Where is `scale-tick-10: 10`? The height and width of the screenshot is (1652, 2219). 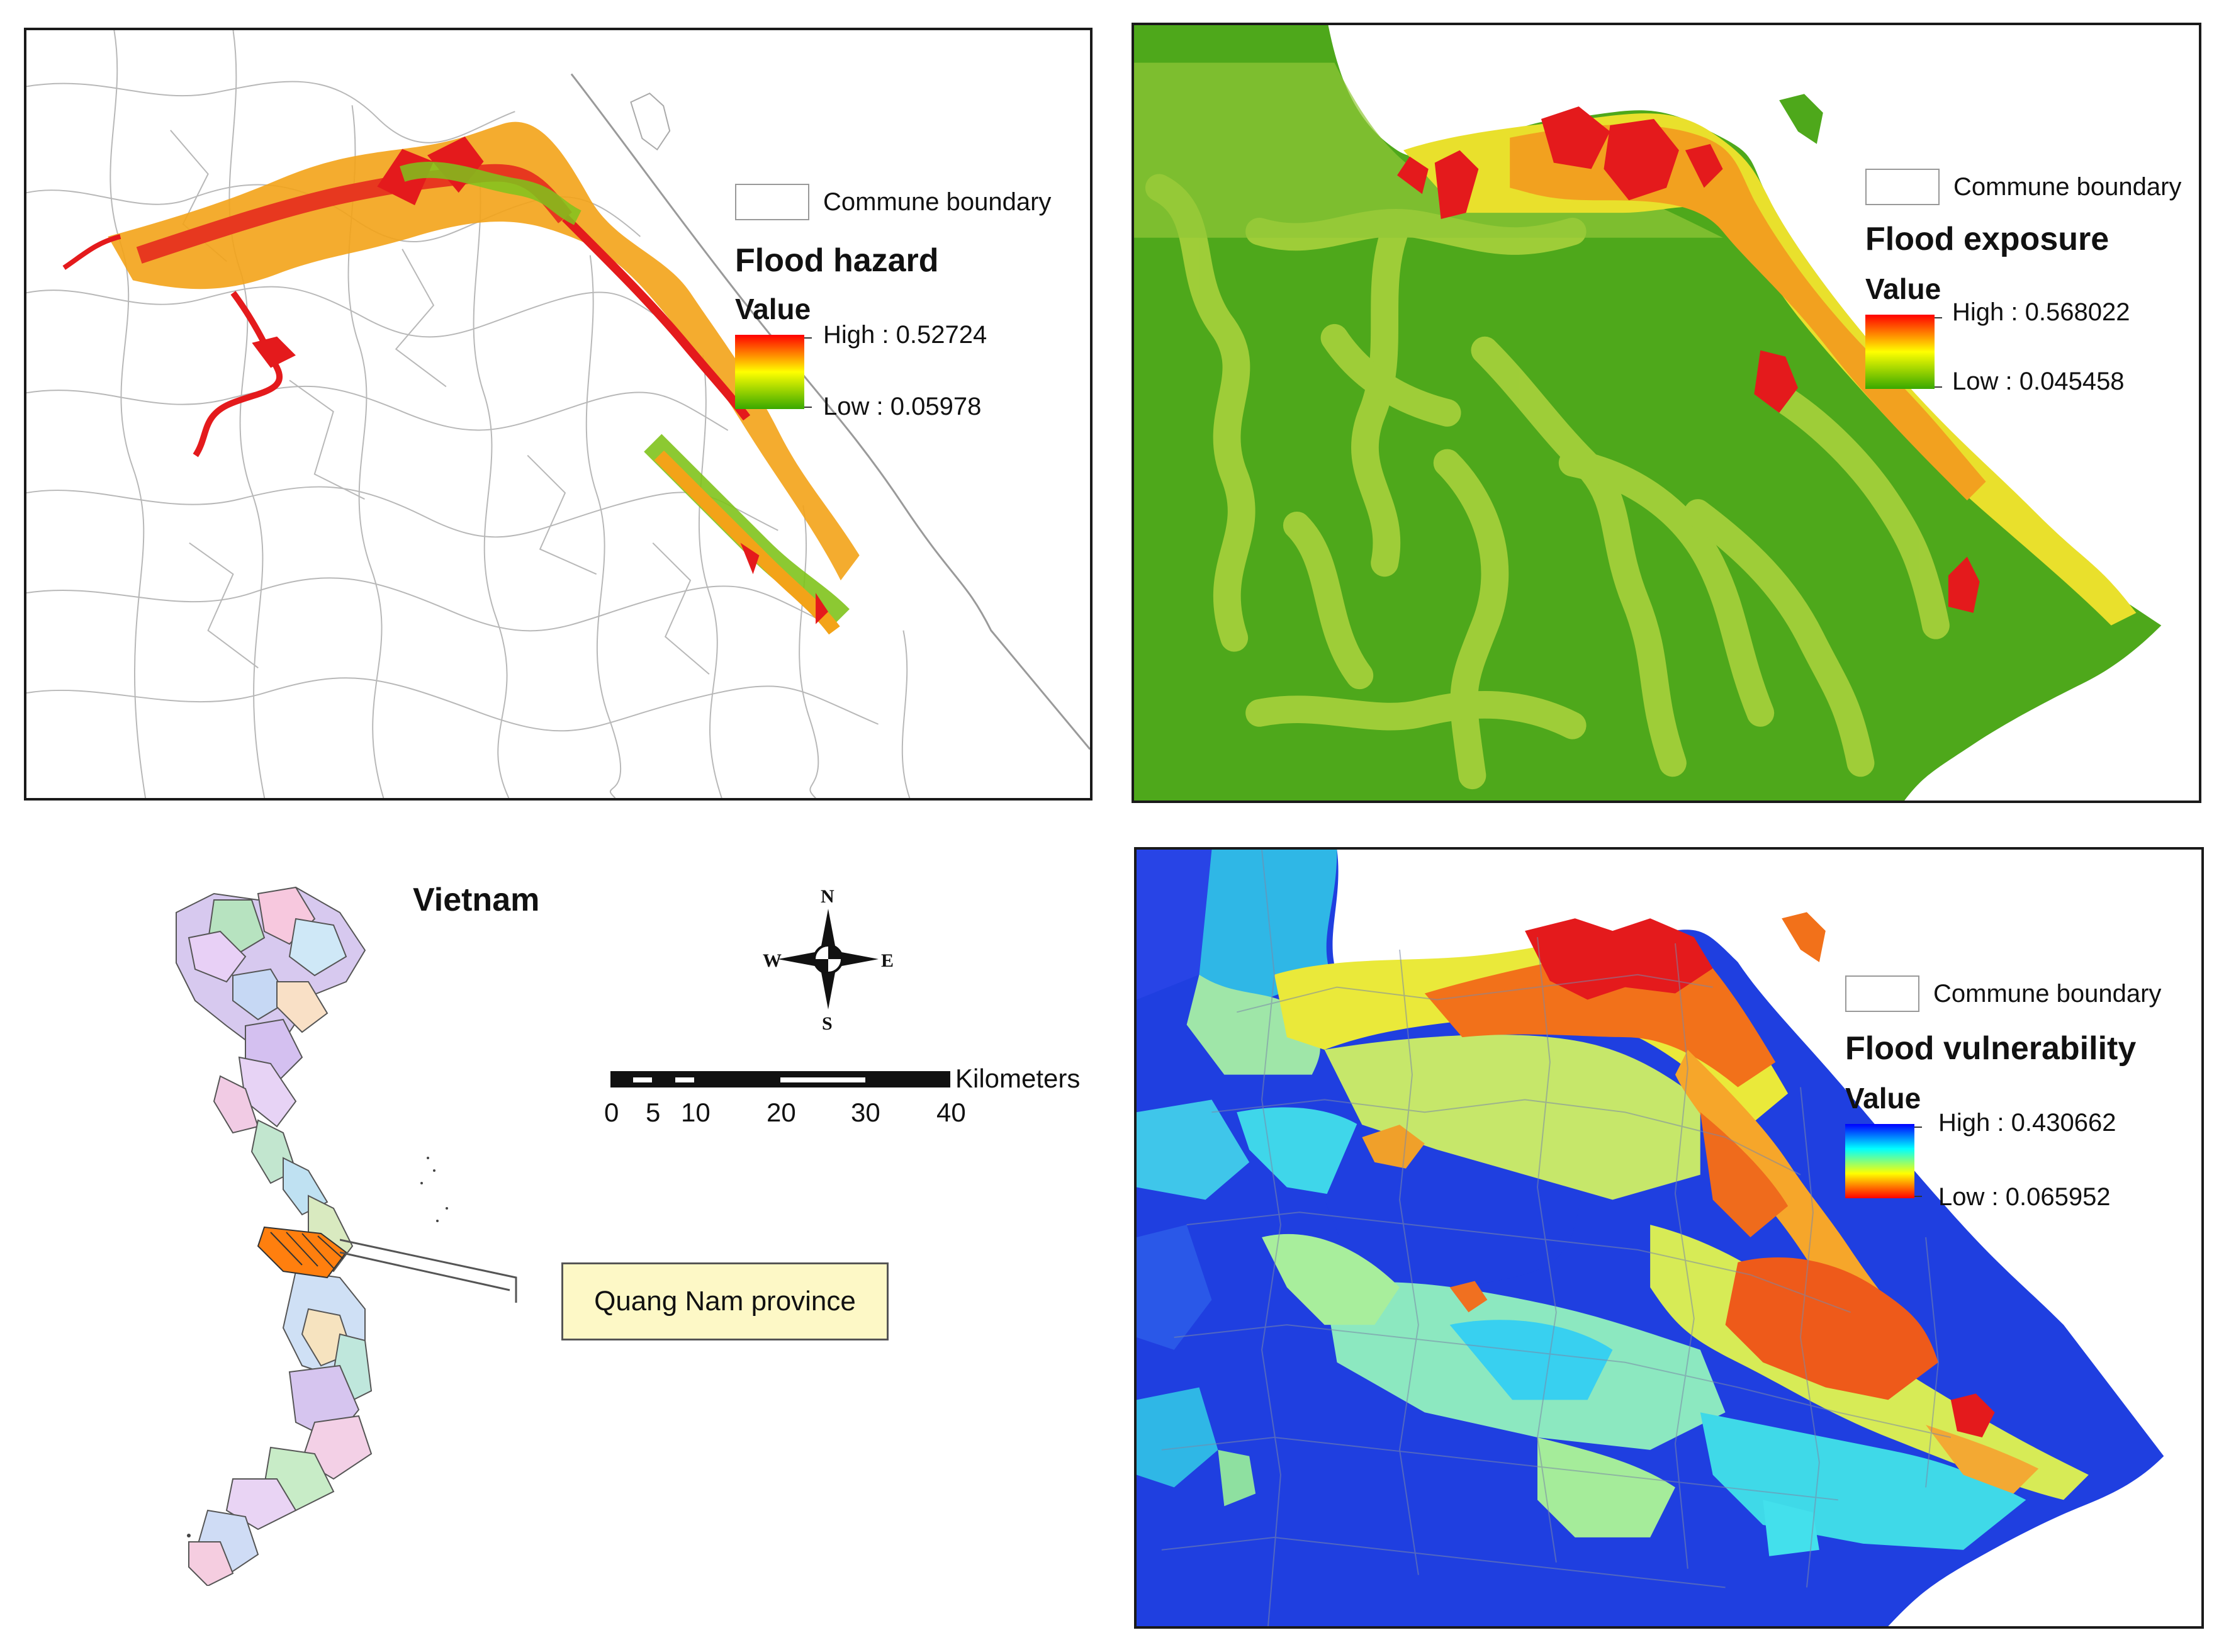 scale-tick-10: 10 is located at coordinates (696, 1112).